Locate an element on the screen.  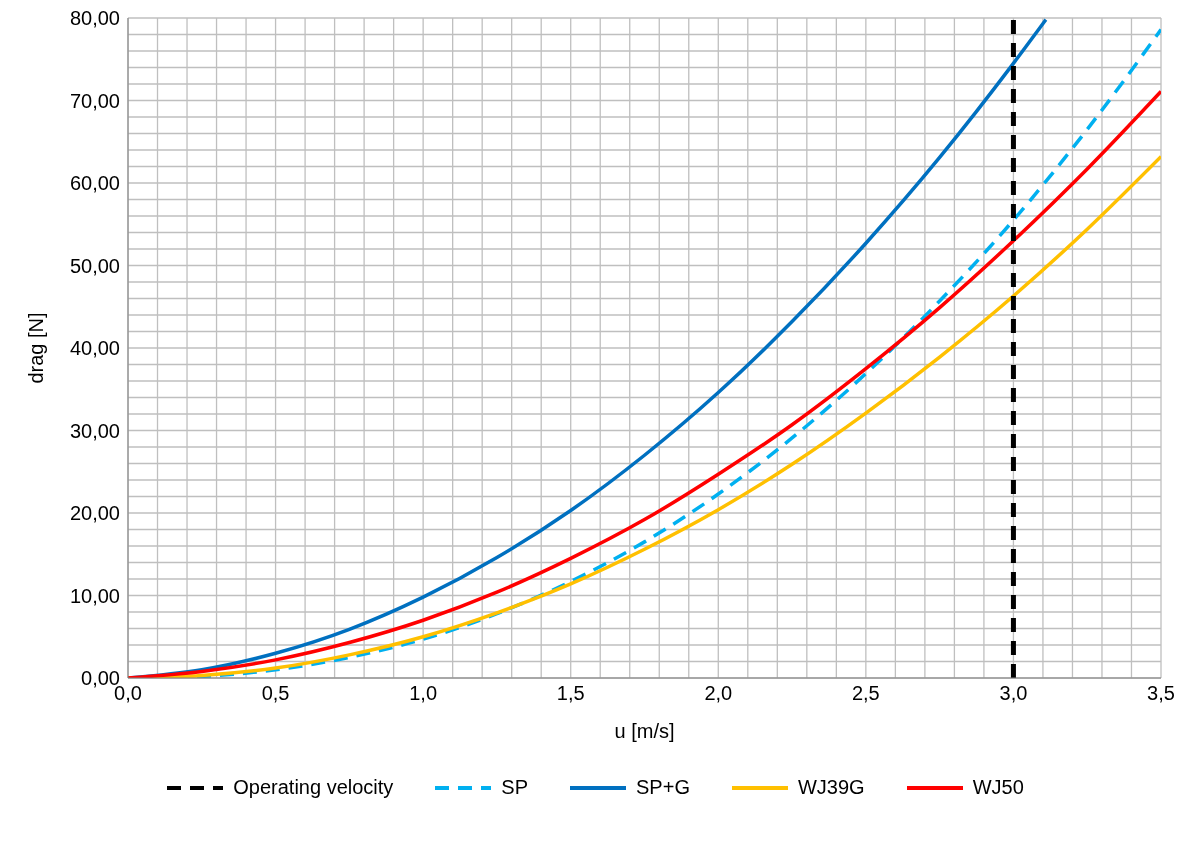
legend-label: Operating velocity is located at coordinates (313, 787).